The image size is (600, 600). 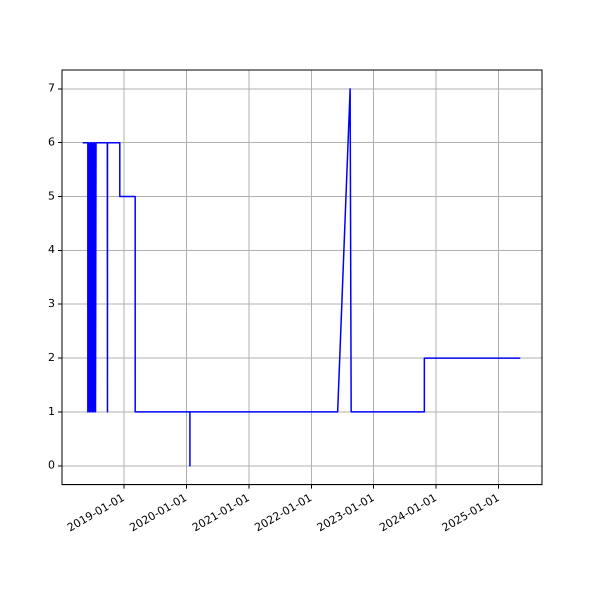 What do you see at coordinates (51, 411) in the screenshot?
I see `y-tick-label: 1` at bounding box center [51, 411].